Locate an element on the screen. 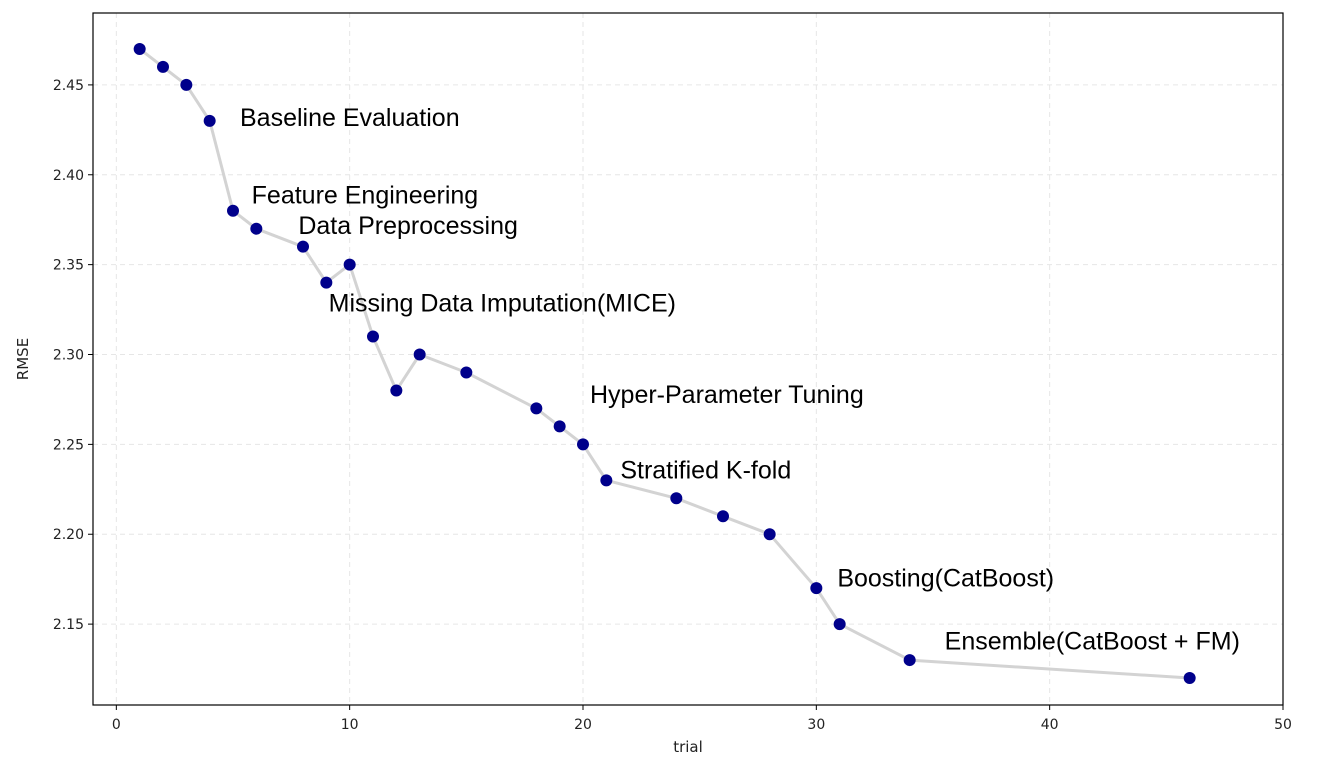 This screenshot has height=774, width=1321. y-tick-label: 2.40 is located at coordinates (68, 176).